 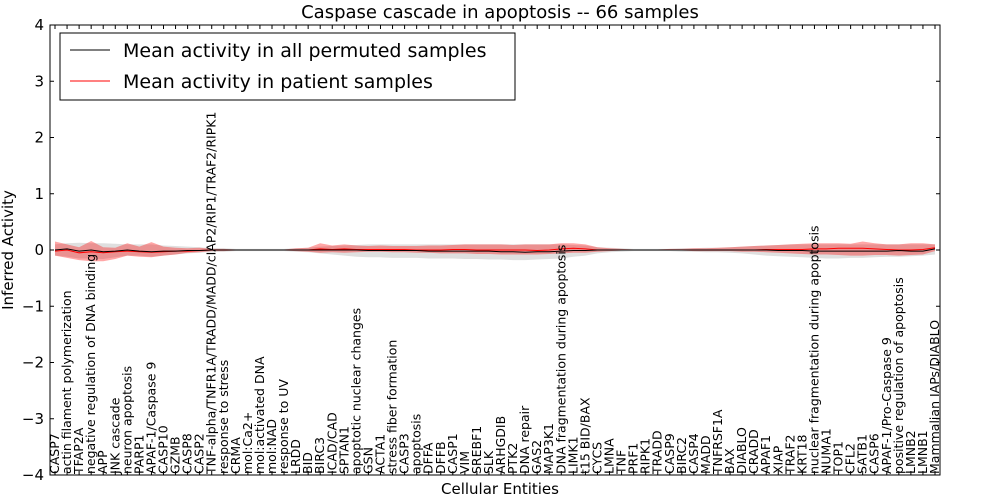 I want to click on legend-label-permuted: Mean activity in all permuted samples, so click(x=304, y=51).